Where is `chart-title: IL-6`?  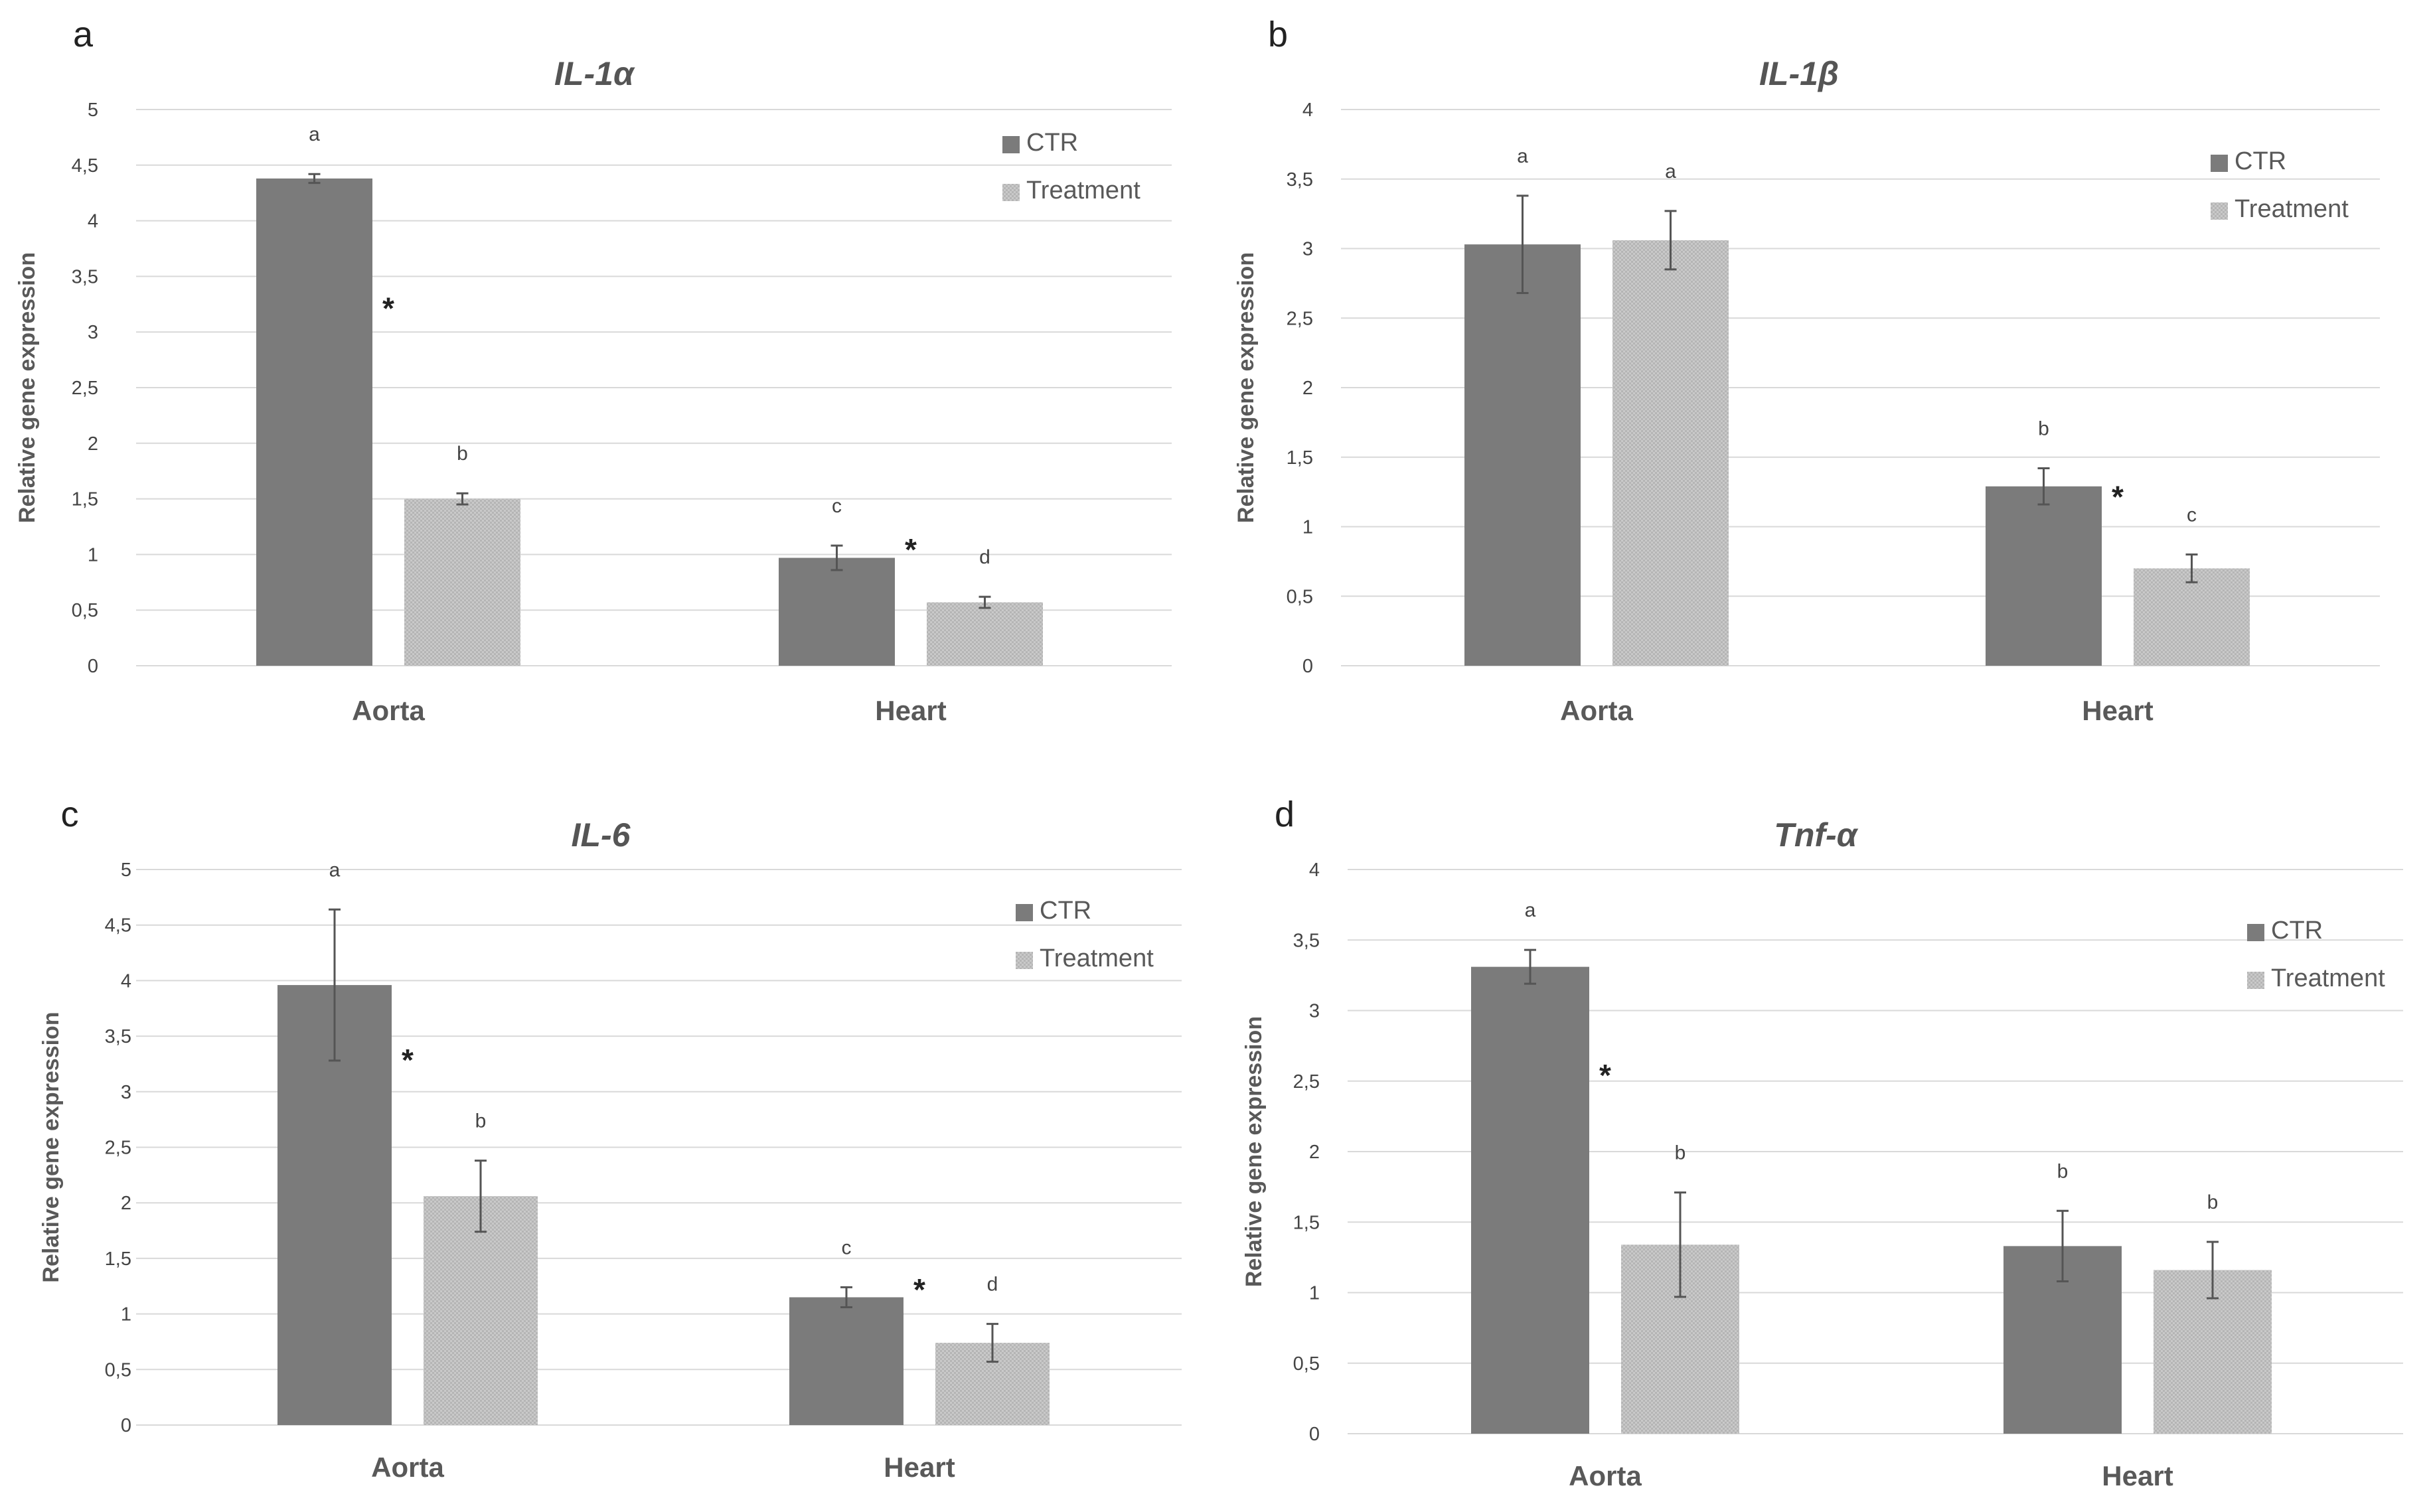 chart-title: IL-6 is located at coordinates (601, 835).